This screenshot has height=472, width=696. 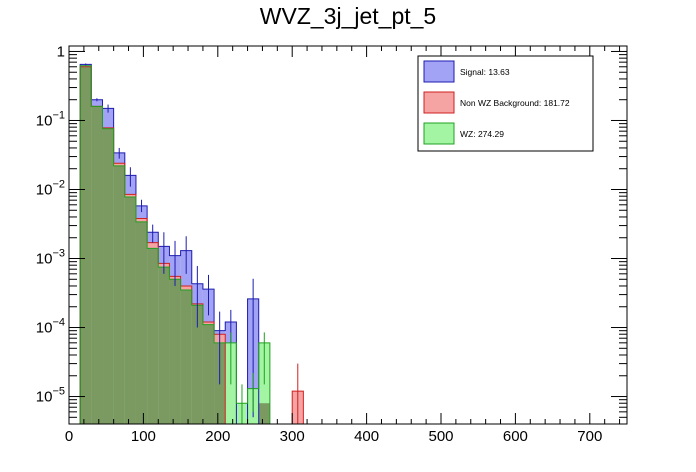 What do you see at coordinates (348, 16) in the screenshot?
I see `chart-title: WVZ_3j_jet_pt_5` at bounding box center [348, 16].